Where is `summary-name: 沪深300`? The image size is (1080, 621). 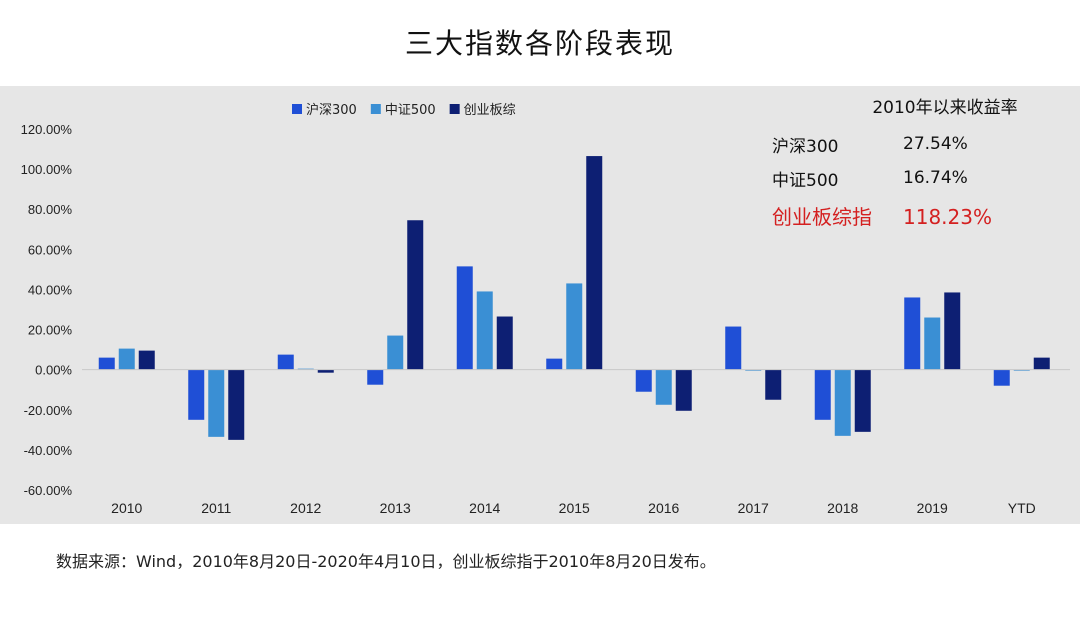 summary-name: 沪深300 is located at coordinates (805, 147).